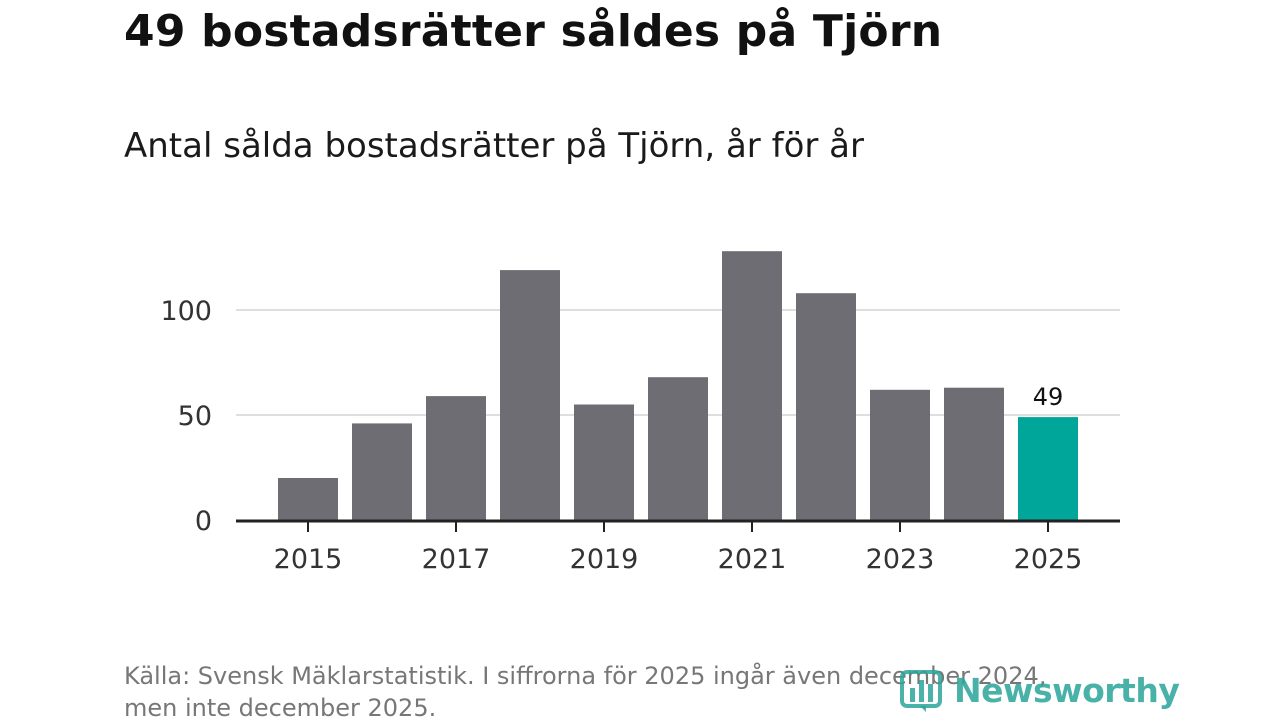 This screenshot has width=1280, height=724. What do you see at coordinates (530, 395) in the screenshot?
I see `bar-2018` at bounding box center [530, 395].